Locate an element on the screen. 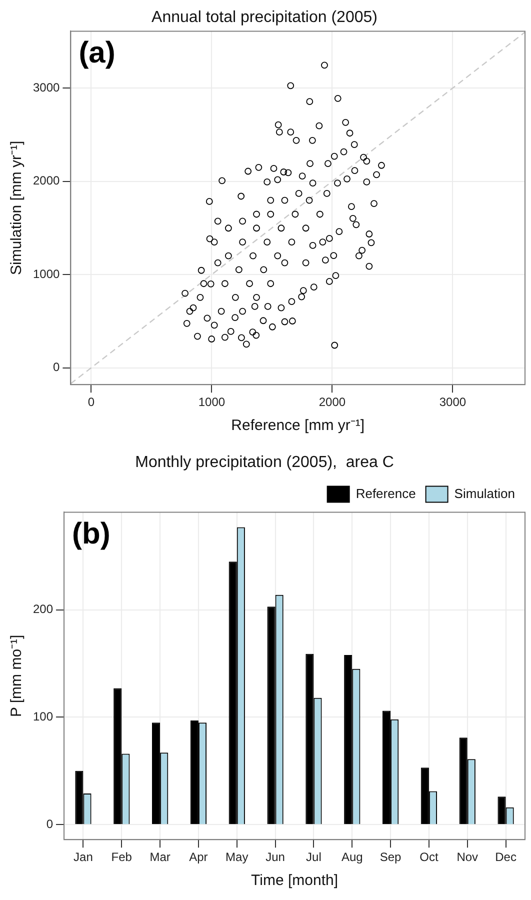 The image size is (531, 900). annotation: (a) is located at coordinates (97, 53).